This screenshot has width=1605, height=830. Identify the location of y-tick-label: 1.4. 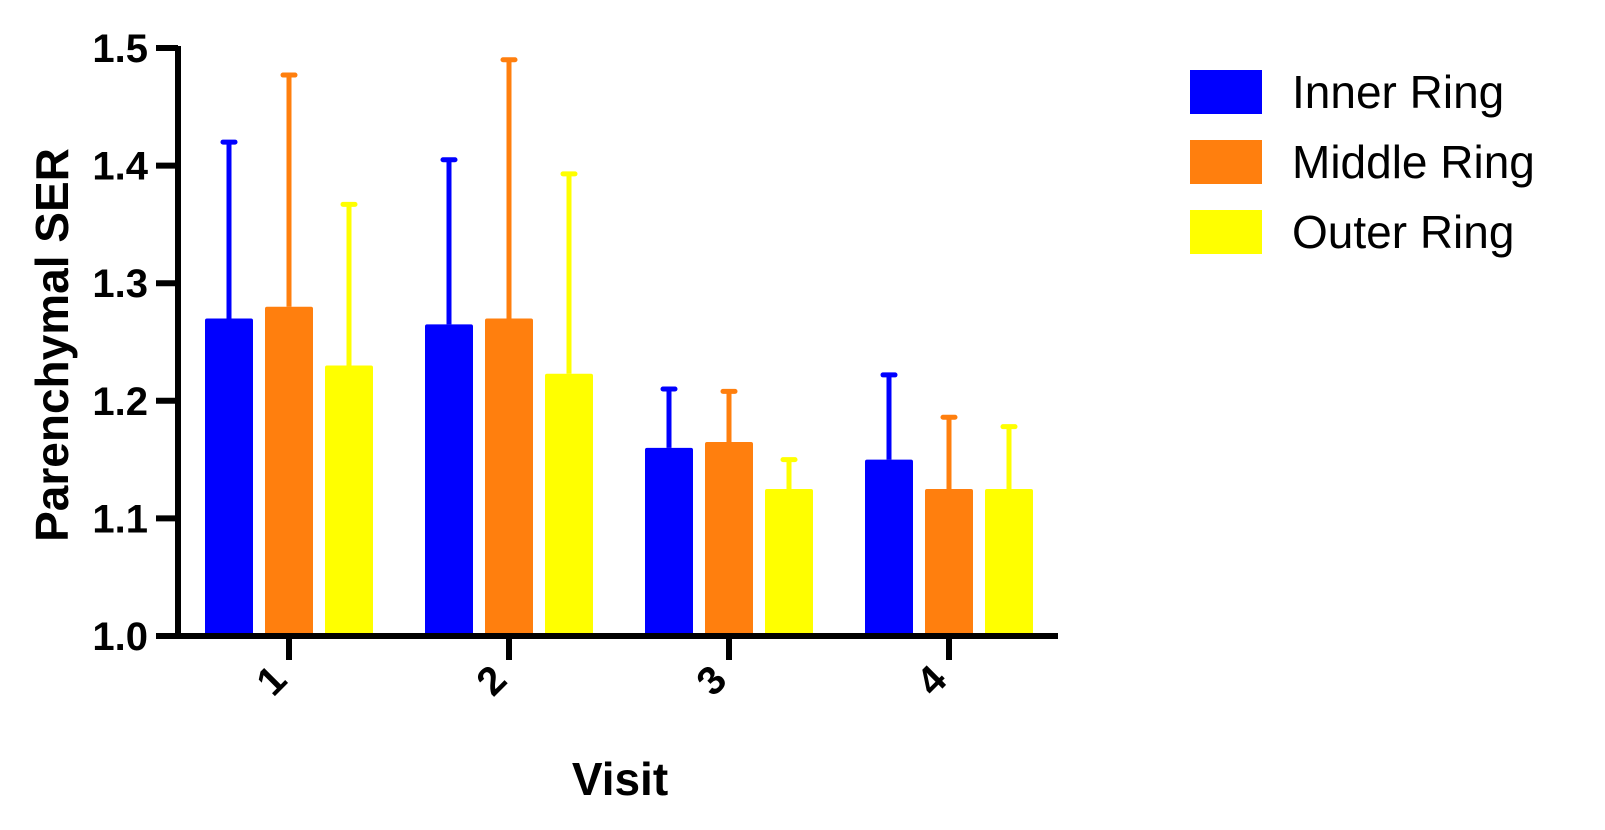
(120, 167).